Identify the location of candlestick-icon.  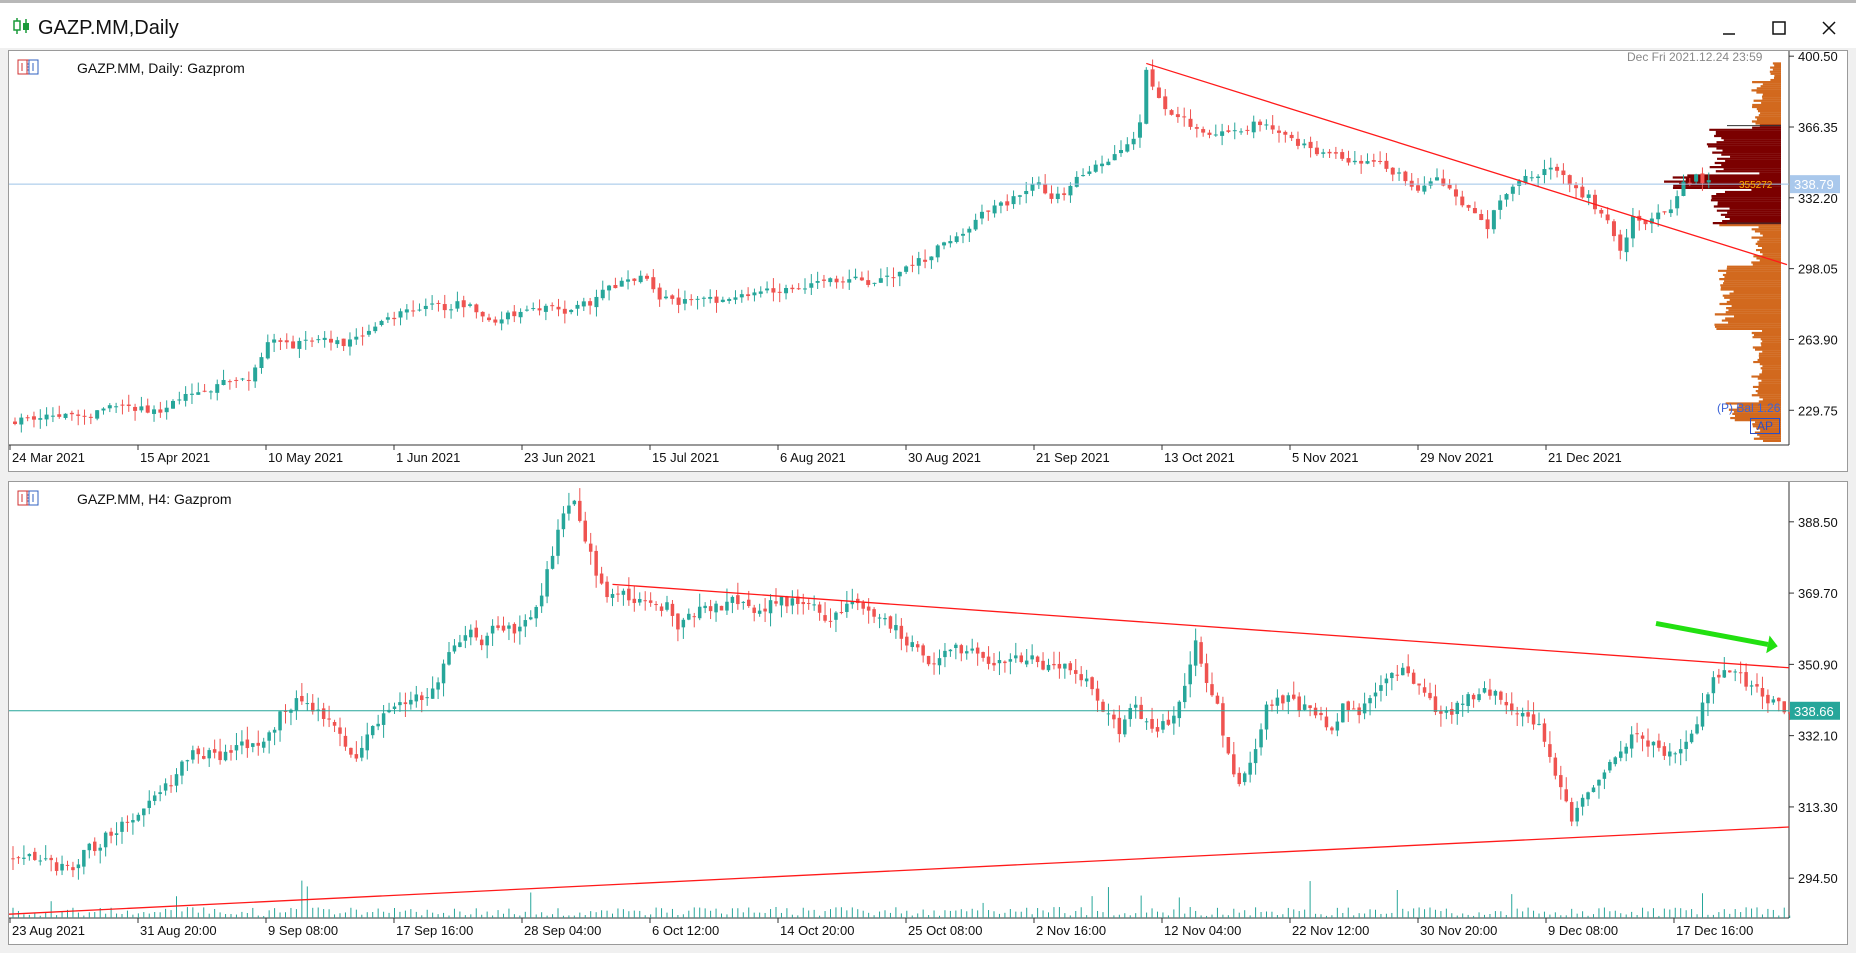
(22, 28).